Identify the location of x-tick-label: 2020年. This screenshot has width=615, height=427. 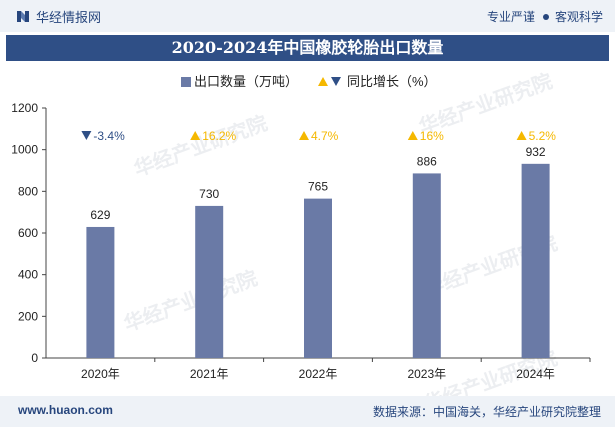
(100, 374).